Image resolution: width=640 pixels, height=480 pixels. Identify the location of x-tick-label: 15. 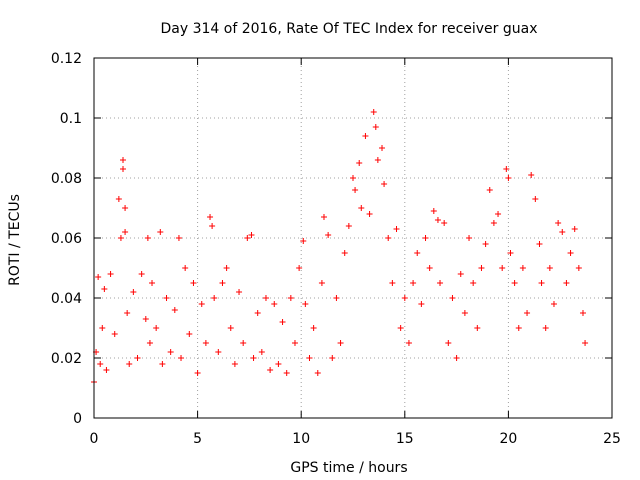
(405, 439).